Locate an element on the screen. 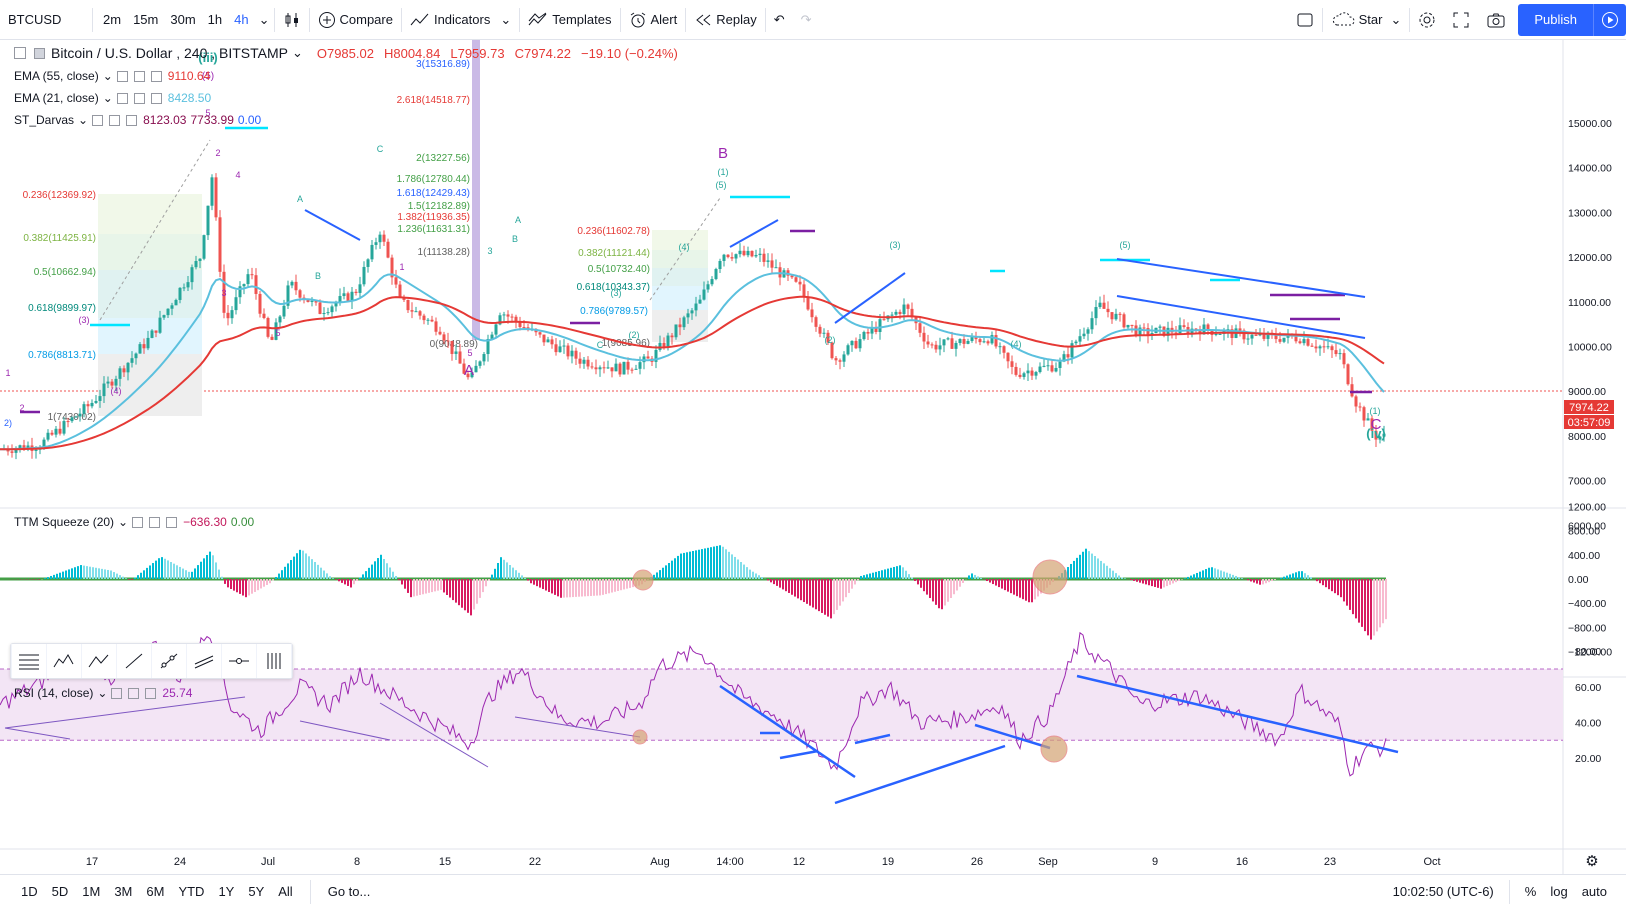  countdown-tag is located at coordinates (1589, 422).